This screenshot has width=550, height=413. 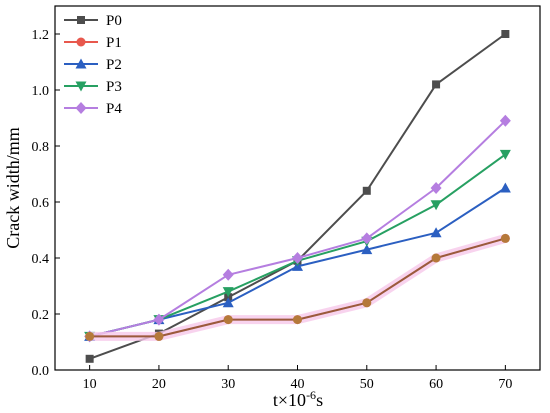 I want to click on legend: P0 P1 P2 P3 P4, so click(x=93, y=65).